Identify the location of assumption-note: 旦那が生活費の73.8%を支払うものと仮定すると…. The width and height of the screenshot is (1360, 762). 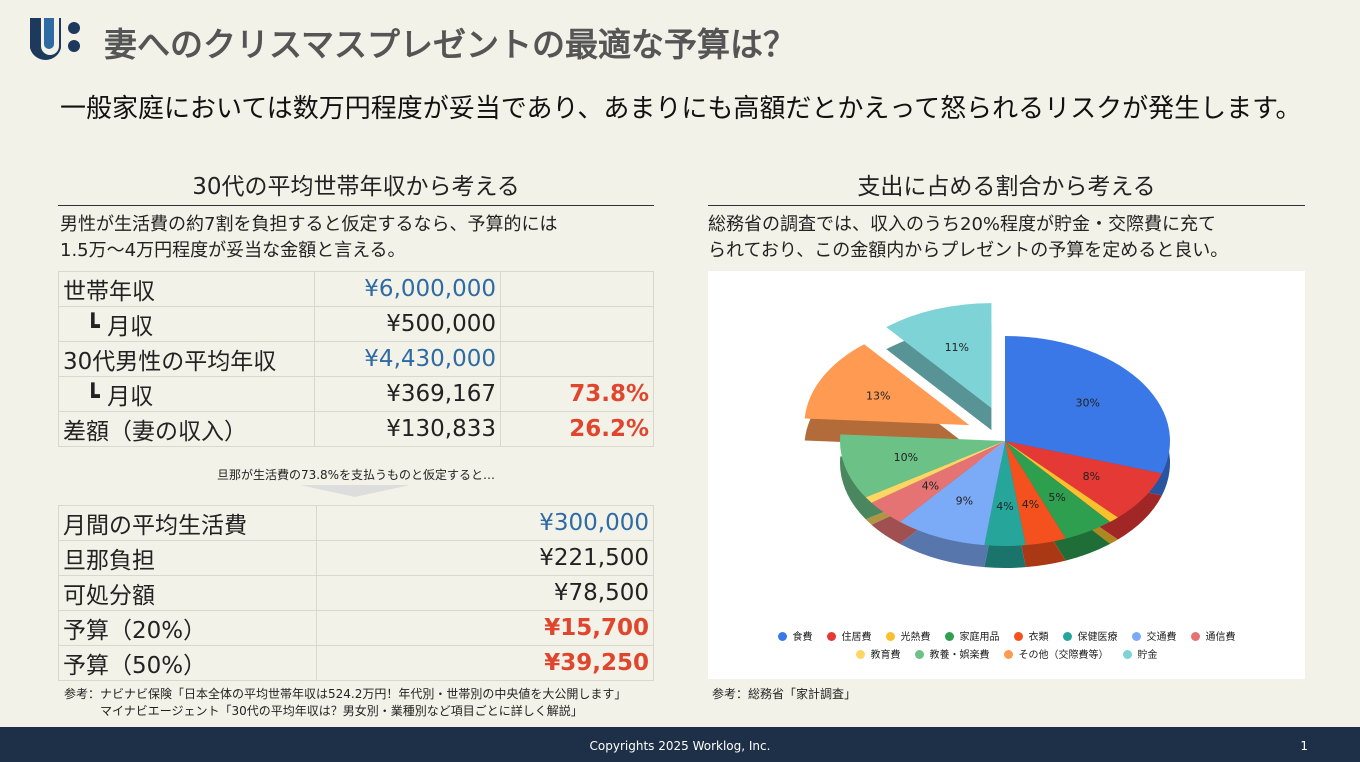
(356, 475).